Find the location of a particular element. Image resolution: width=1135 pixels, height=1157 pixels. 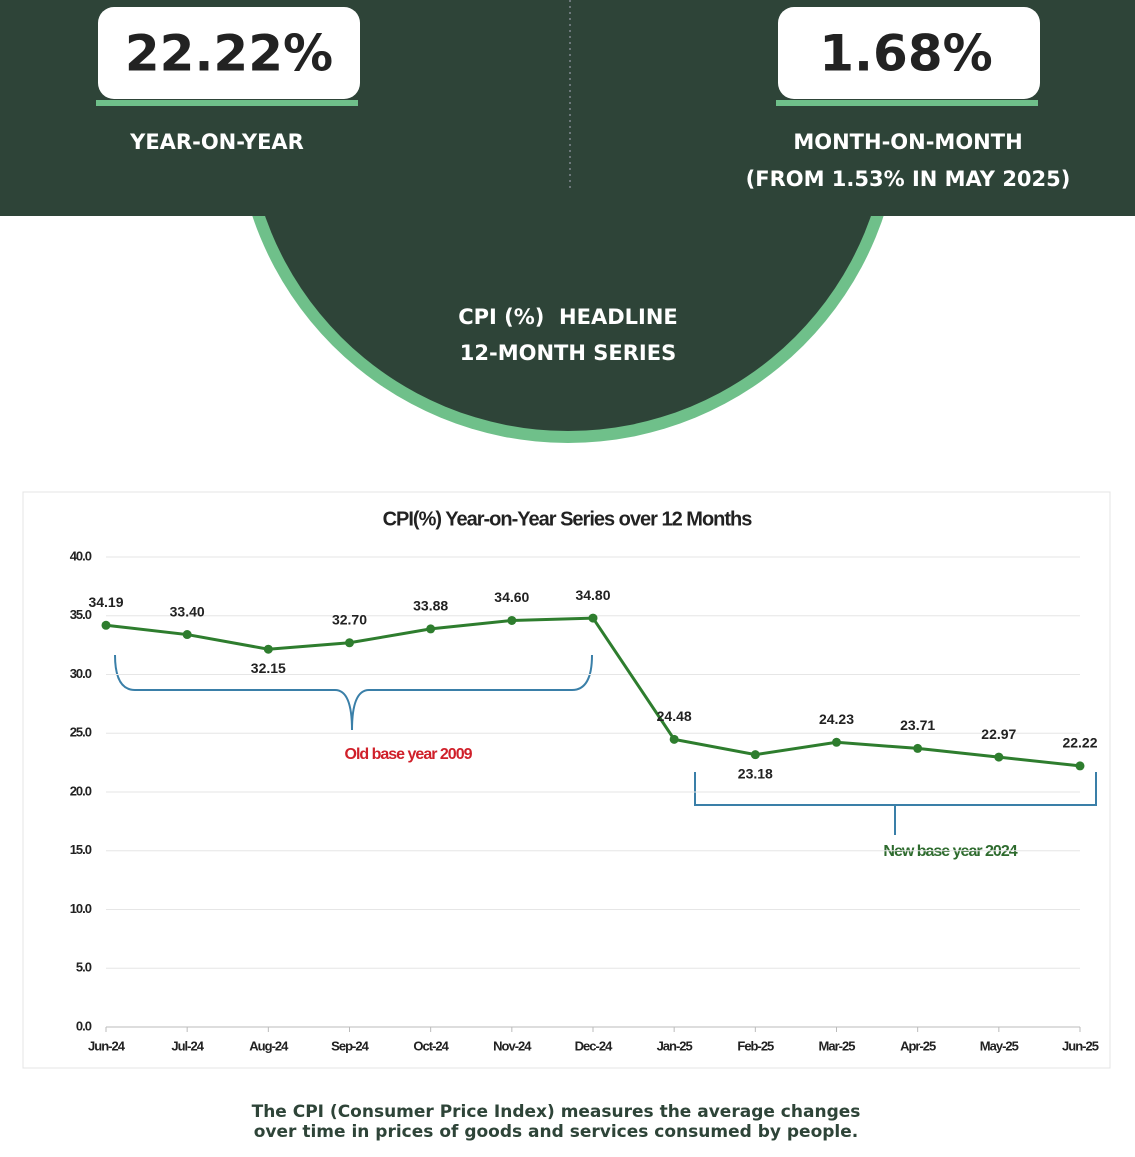

y-tick-label: 35.0 is located at coordinates (81, 614).